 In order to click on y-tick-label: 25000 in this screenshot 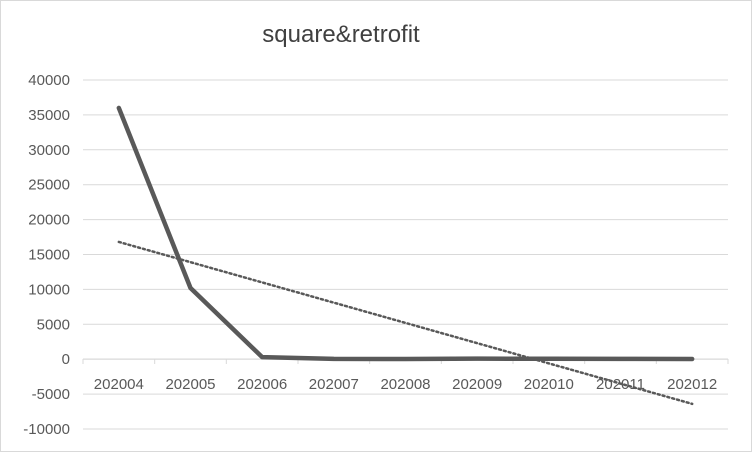, I will do `click(49, 185)`.